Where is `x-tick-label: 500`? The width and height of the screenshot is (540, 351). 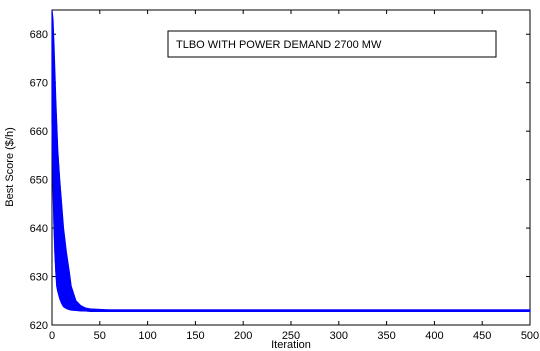
x-tick-label: 500 is located at coordinates (530, 336).